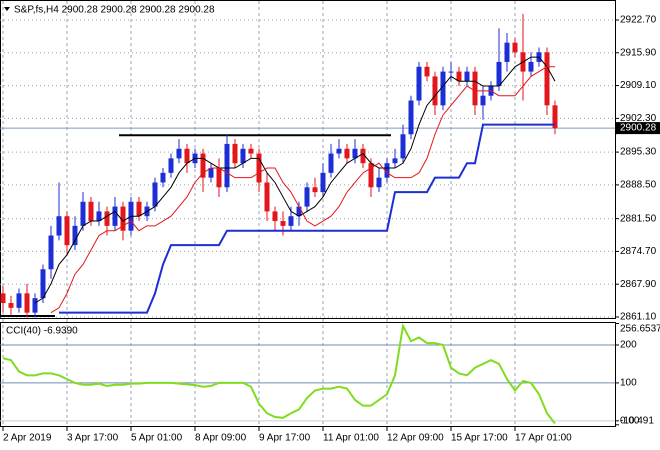 The image size is (660, 450). What do you see at coordinates (93, 438) in the screenshot?
I see `x-tick-label: 3 Apr 17:00` at bounding box center [93, 438].